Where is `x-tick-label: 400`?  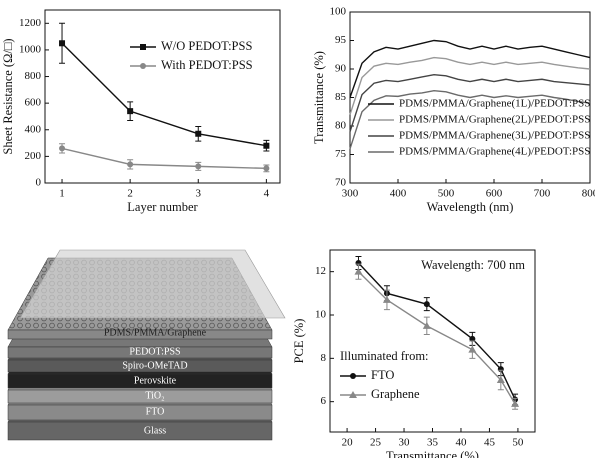 x-tick-label: 400 is located at coordinates (398, 194).